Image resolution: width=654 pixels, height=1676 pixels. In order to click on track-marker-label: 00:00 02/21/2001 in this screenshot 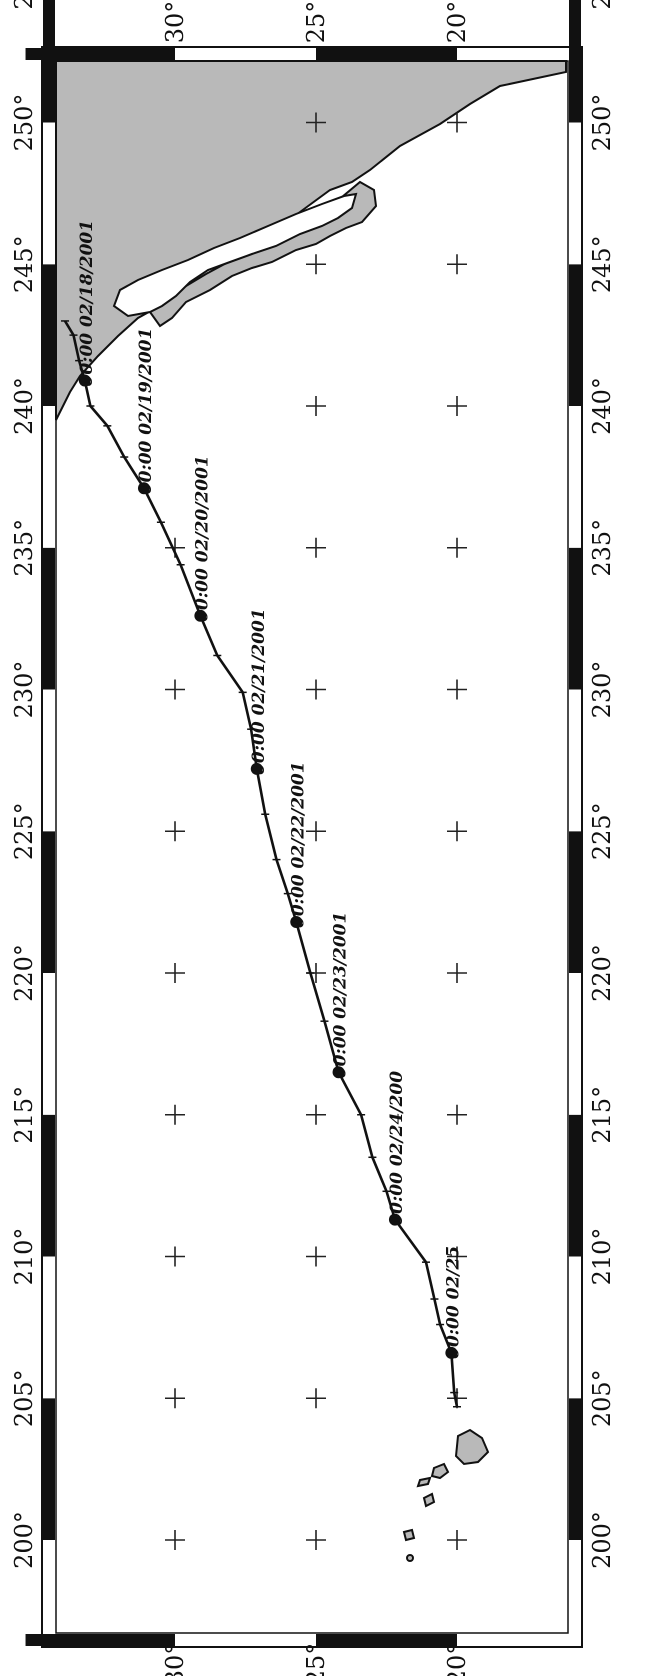, I will do `click(259, 691)`.